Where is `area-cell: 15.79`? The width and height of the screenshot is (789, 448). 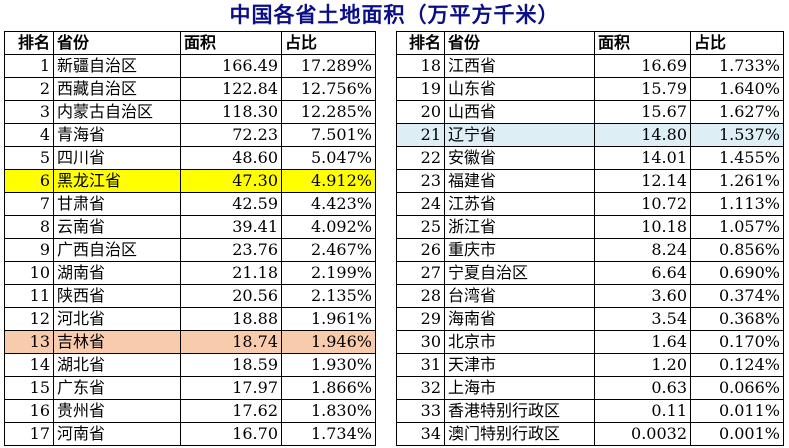
area-cell: 15.79 is located at coordinates (642, 89).